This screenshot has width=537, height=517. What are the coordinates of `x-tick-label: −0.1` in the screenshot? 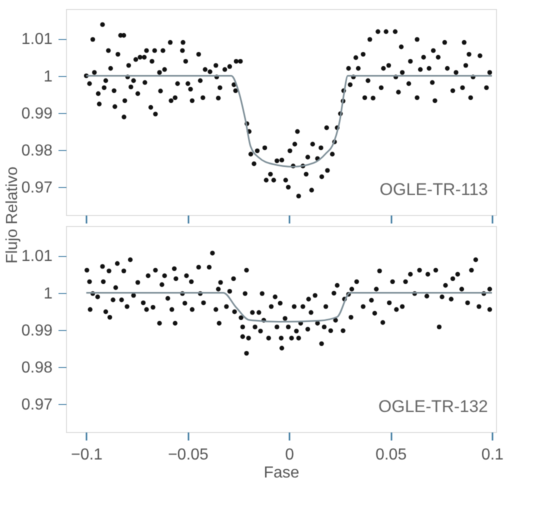 It's located at (86, 455).